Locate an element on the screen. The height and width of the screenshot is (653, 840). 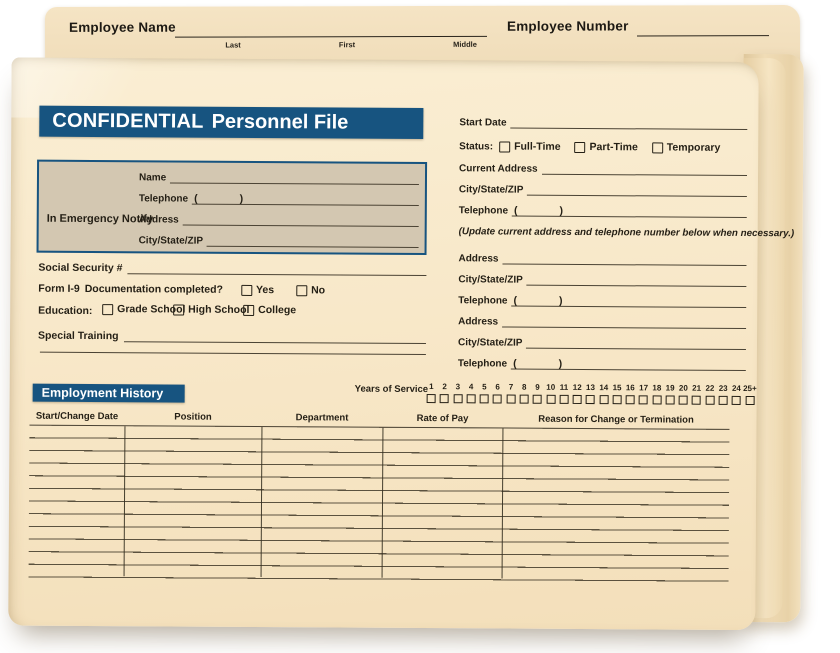
i9-yes-label: Yes is located at coordinates (265, 290).